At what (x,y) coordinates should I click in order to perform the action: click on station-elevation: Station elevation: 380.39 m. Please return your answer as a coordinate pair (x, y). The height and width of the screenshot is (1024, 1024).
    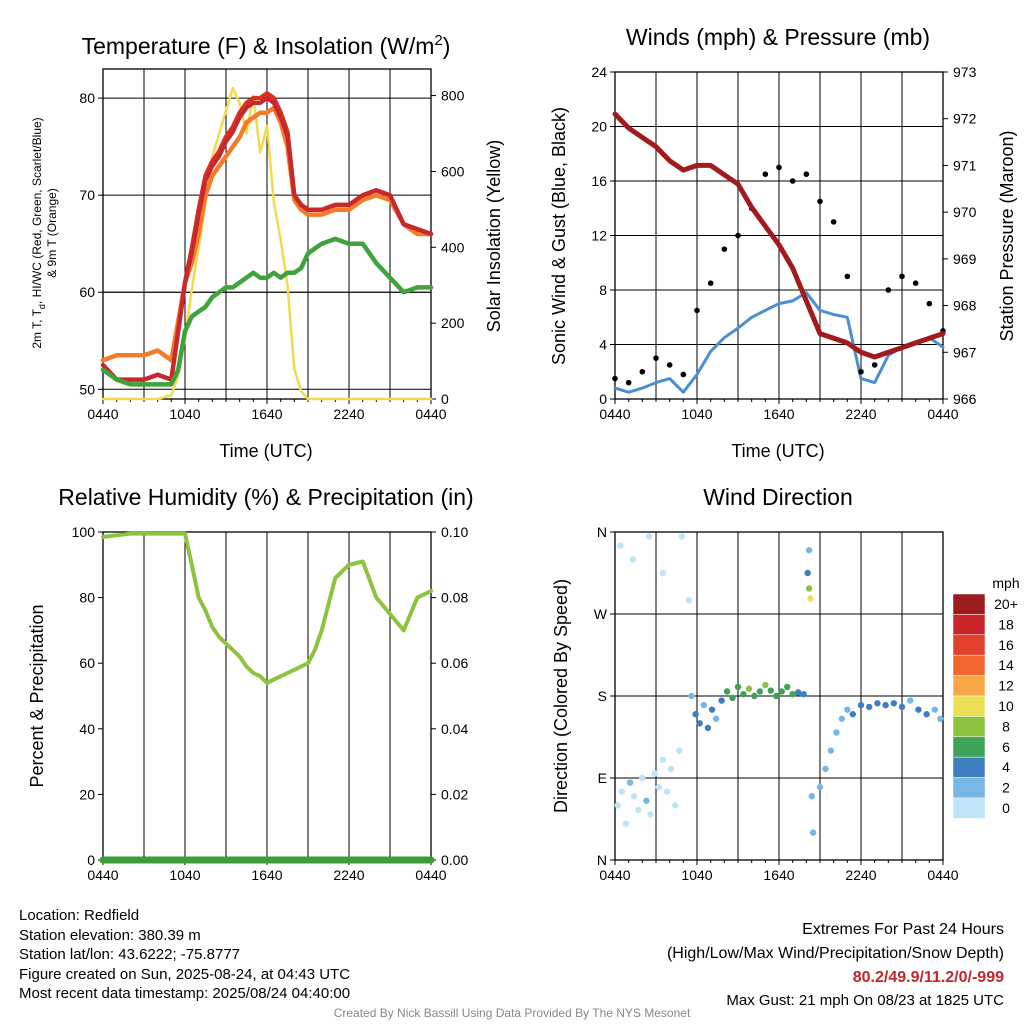
    Looking at the image, I should click on (110, 935).